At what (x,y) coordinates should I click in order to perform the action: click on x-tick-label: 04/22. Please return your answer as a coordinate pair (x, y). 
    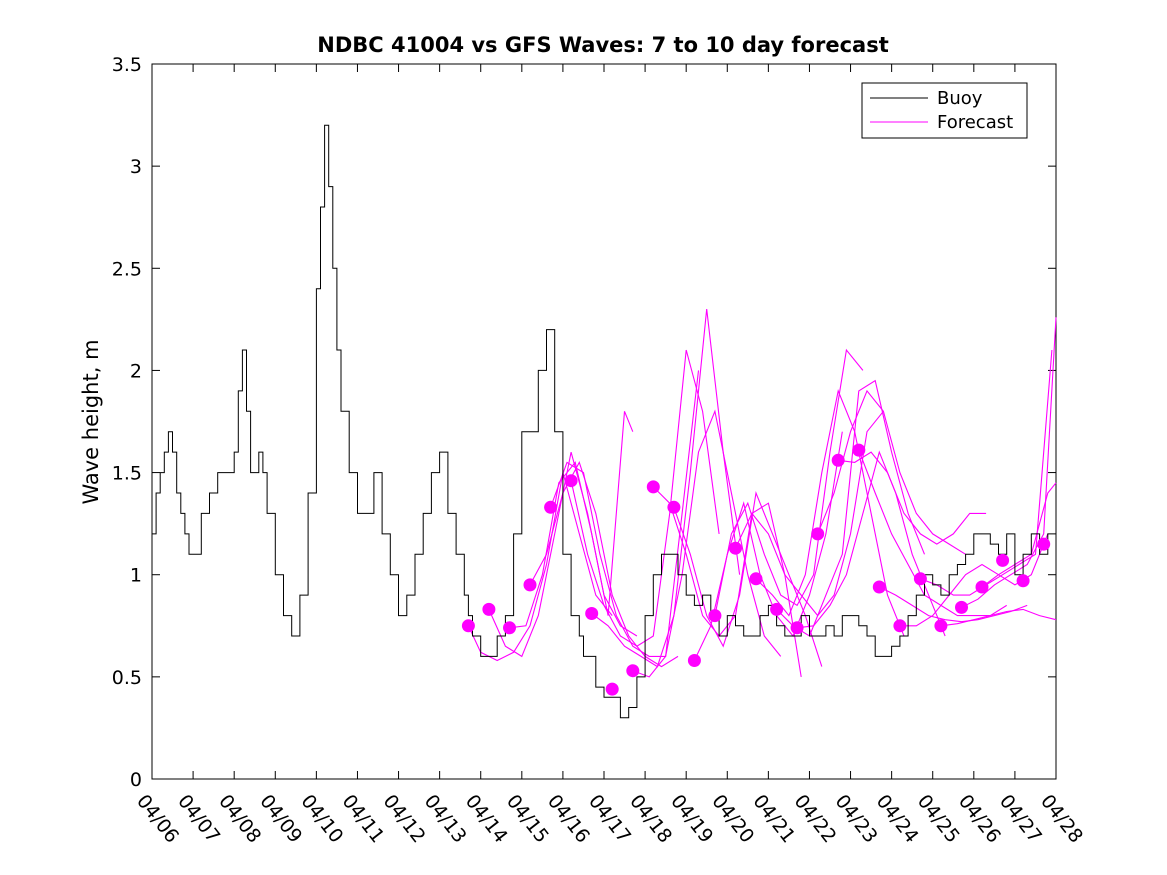
    Looking at the image, I should click on (815, 819).